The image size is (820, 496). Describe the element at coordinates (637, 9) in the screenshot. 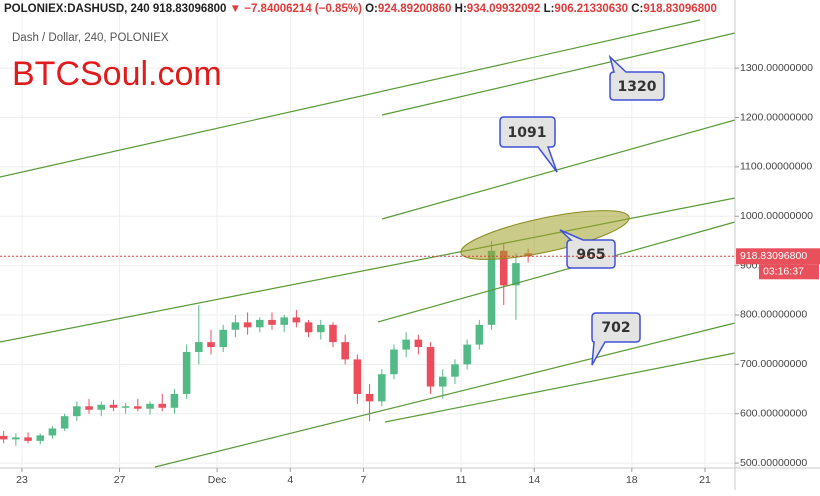

I see `close-label: C:` at that location.